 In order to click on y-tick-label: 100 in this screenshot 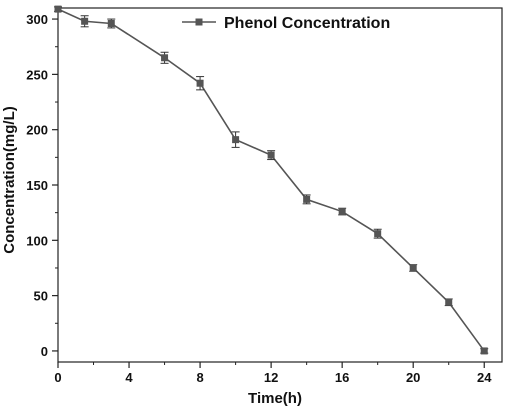, I will do `click(37, 240)`.